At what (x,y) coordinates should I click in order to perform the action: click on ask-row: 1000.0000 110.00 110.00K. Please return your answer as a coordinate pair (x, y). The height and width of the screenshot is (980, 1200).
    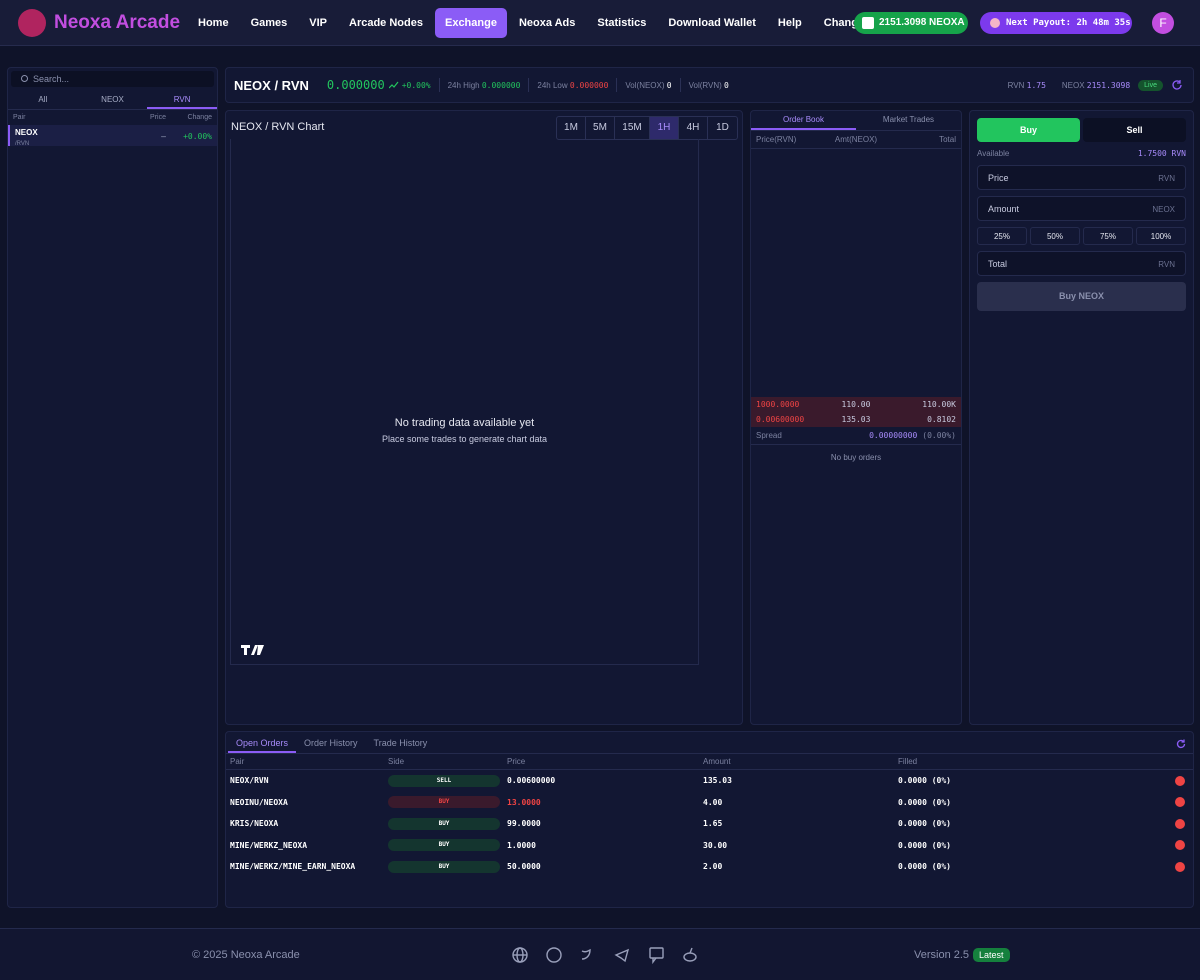
    Looking at the image, I should click on (856, 404).